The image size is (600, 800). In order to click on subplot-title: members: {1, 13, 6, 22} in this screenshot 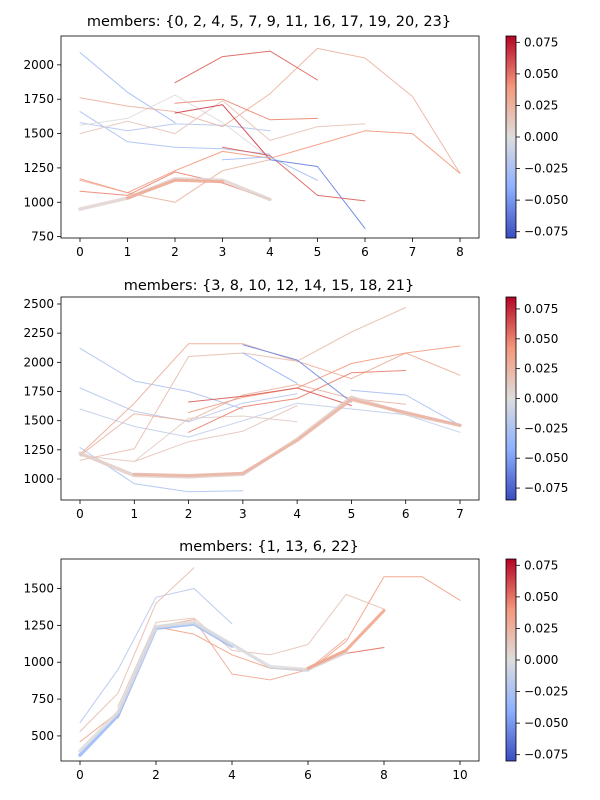, I will do `click(269, 547)`.